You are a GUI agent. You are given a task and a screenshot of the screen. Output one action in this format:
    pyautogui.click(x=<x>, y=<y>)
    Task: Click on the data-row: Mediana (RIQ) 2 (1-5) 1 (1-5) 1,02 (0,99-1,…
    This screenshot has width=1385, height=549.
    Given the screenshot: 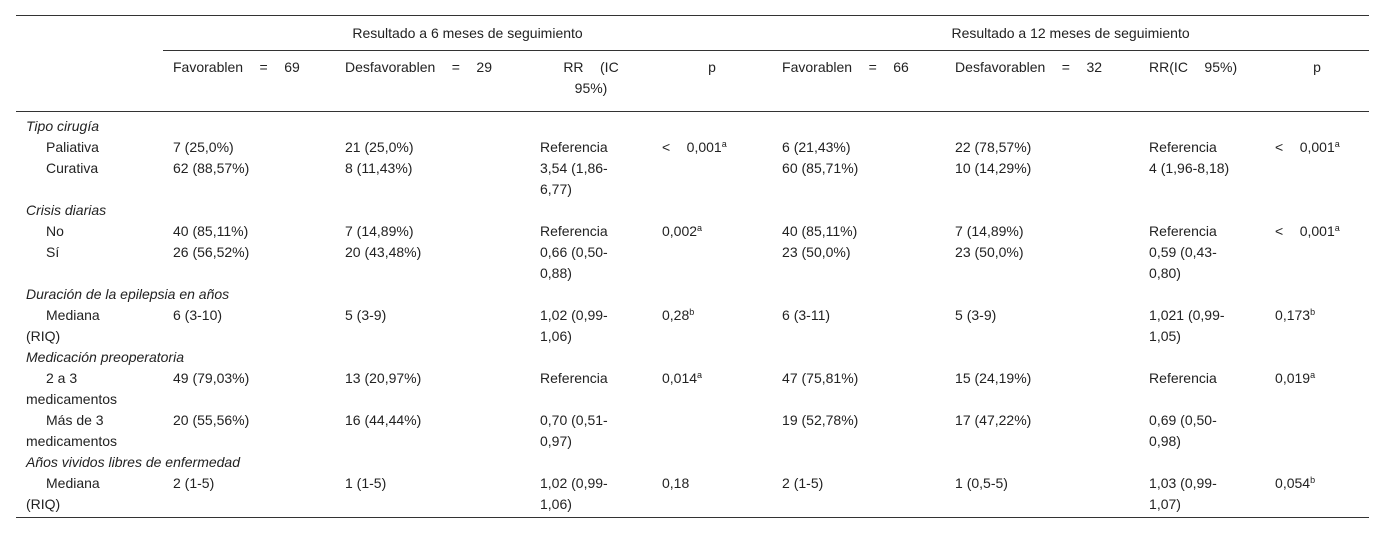 What is the action you would take?
    pyautogui.click(x=692, y=495)
    